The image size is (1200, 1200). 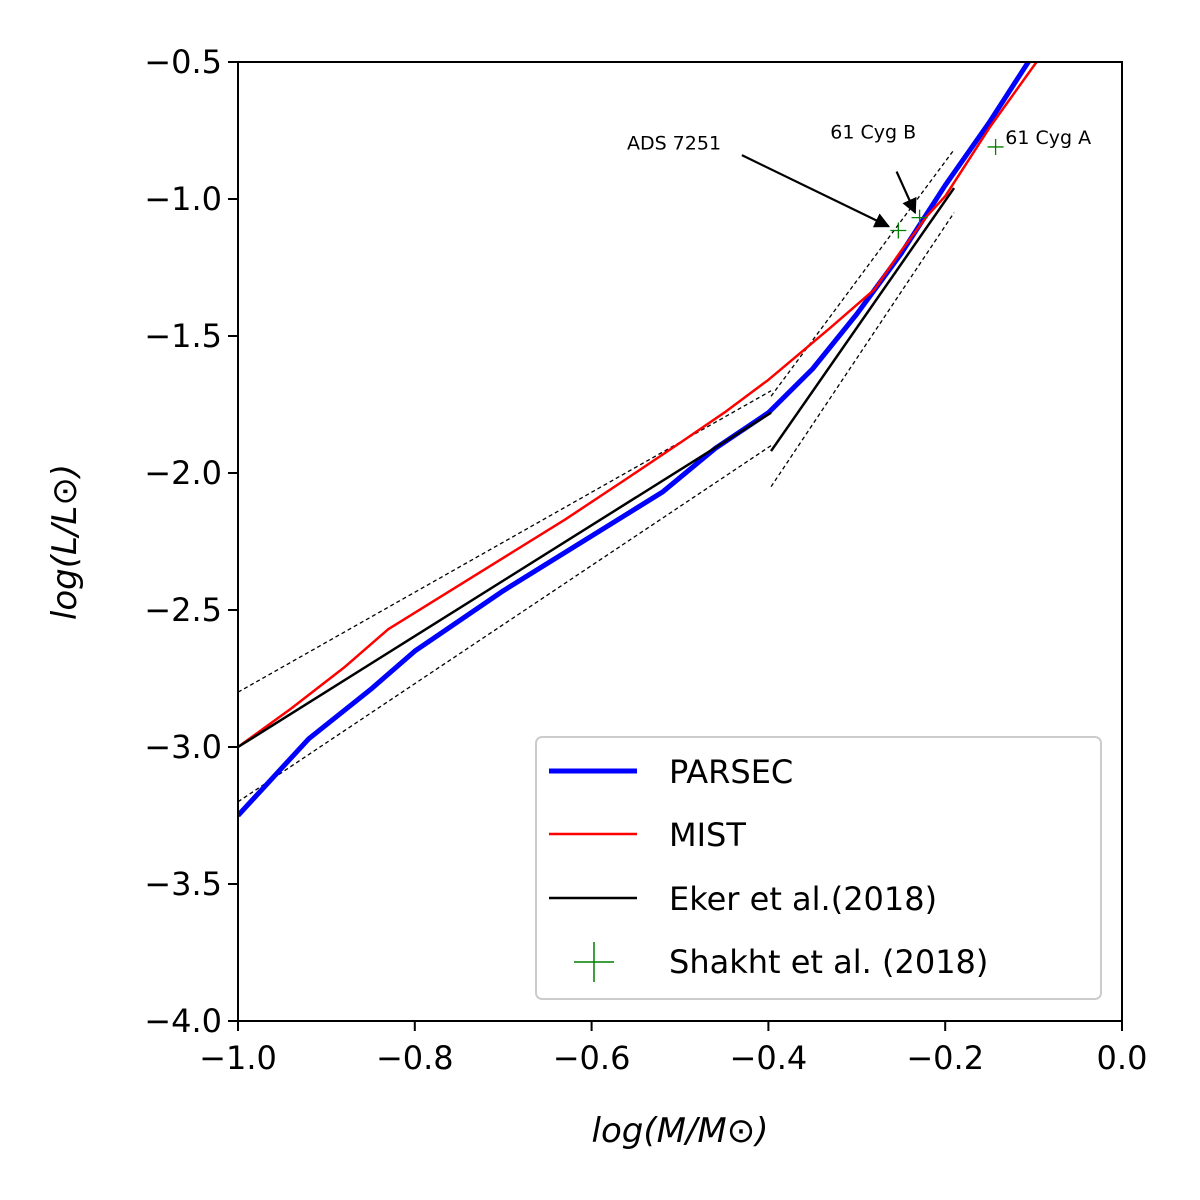 I want to click on legend-swatch-shakht, so click(x=594, y=962).